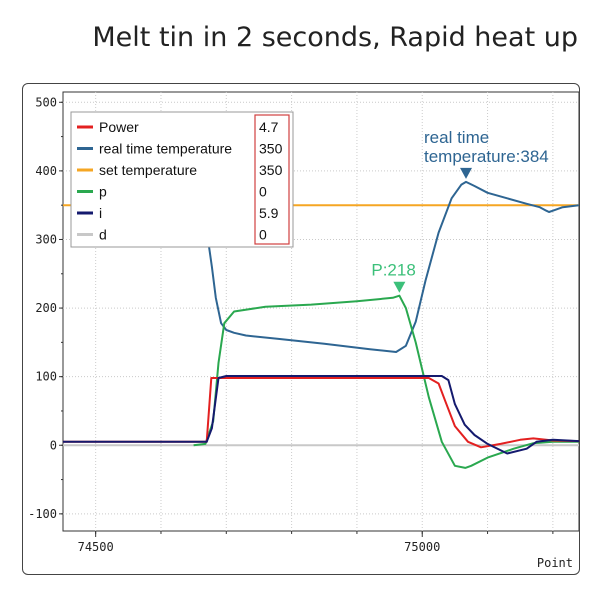 The height and width of the screenshot is (600, 600). I want to click on legend-label: real time temperature, so click(165, 149).